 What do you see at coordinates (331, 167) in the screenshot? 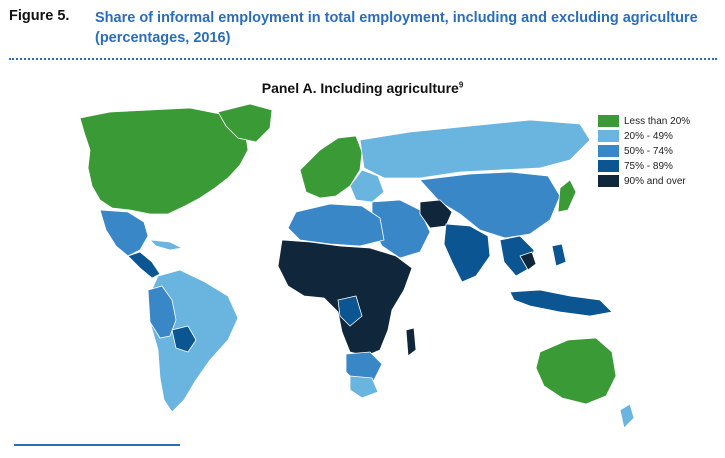
I see `region-europe` at bounding box center [331, 167].